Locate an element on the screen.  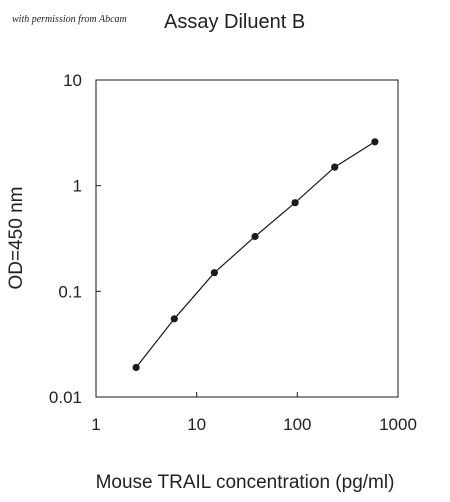
y-axis-label: OD=450 nm is located at coordinates (16, 238).